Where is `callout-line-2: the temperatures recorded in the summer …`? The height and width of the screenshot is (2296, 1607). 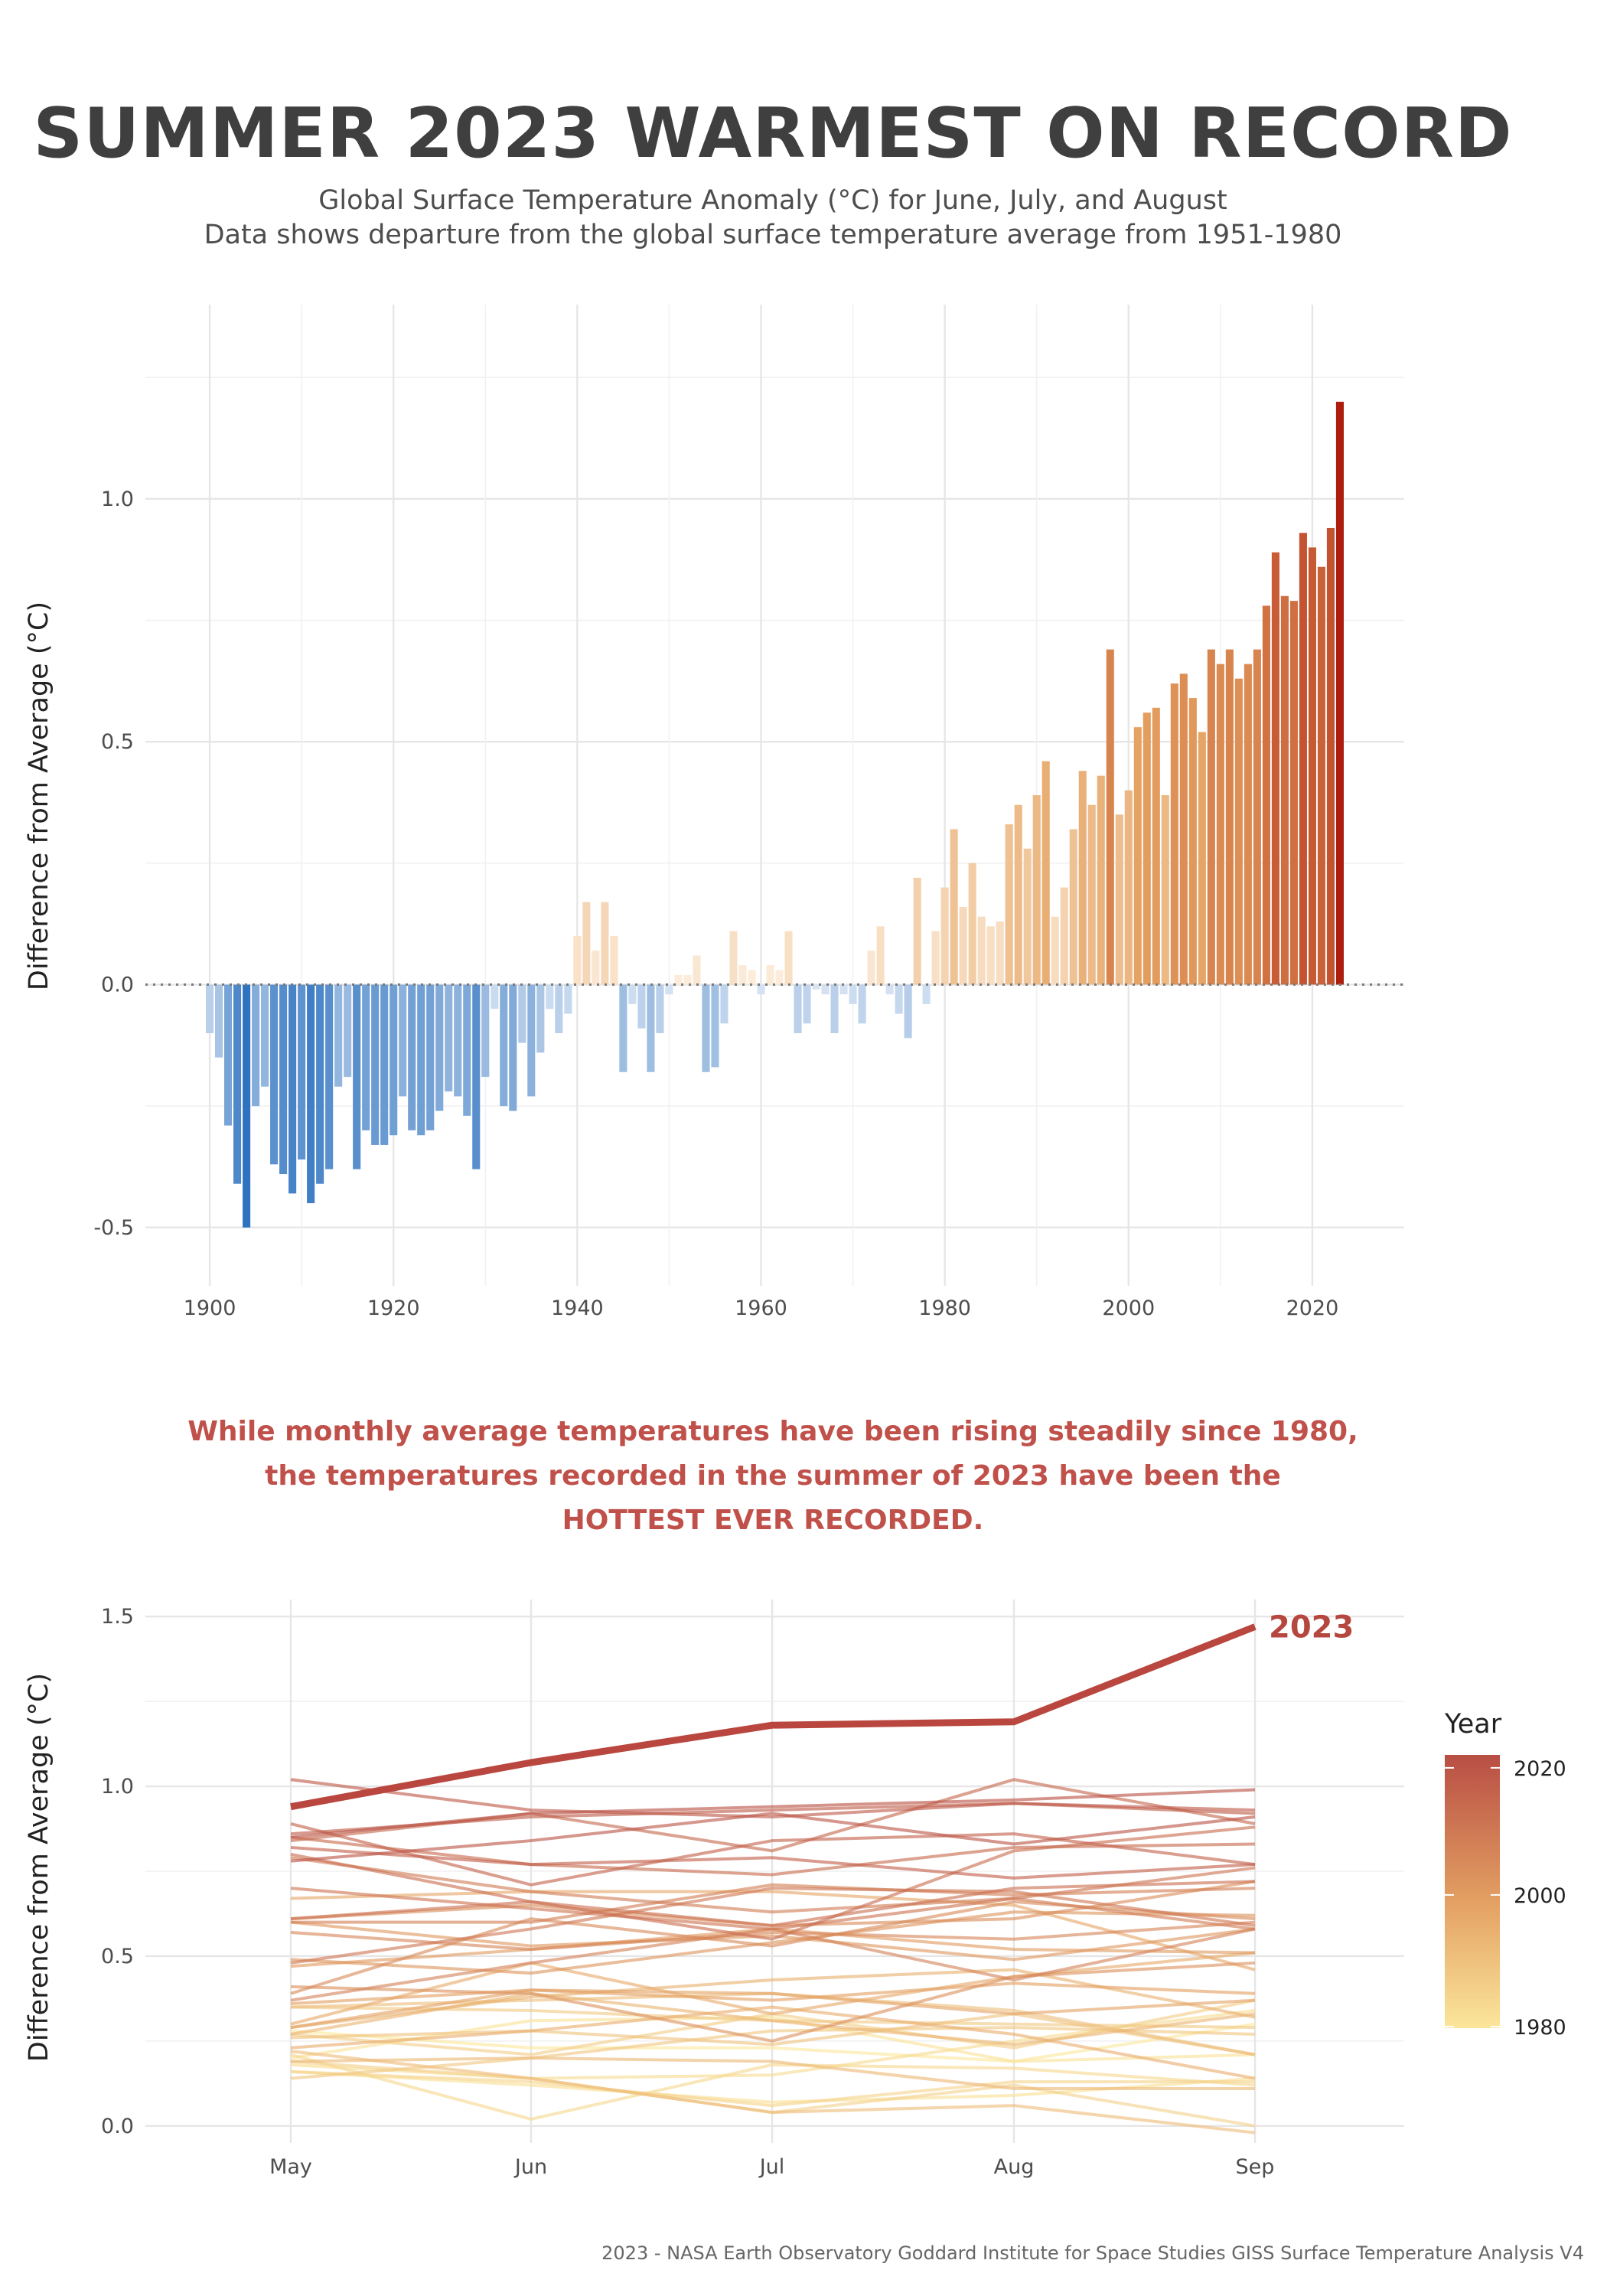 callout-line-2: the temperatures recorded in the summer … is located at coordinates (773, 1476).